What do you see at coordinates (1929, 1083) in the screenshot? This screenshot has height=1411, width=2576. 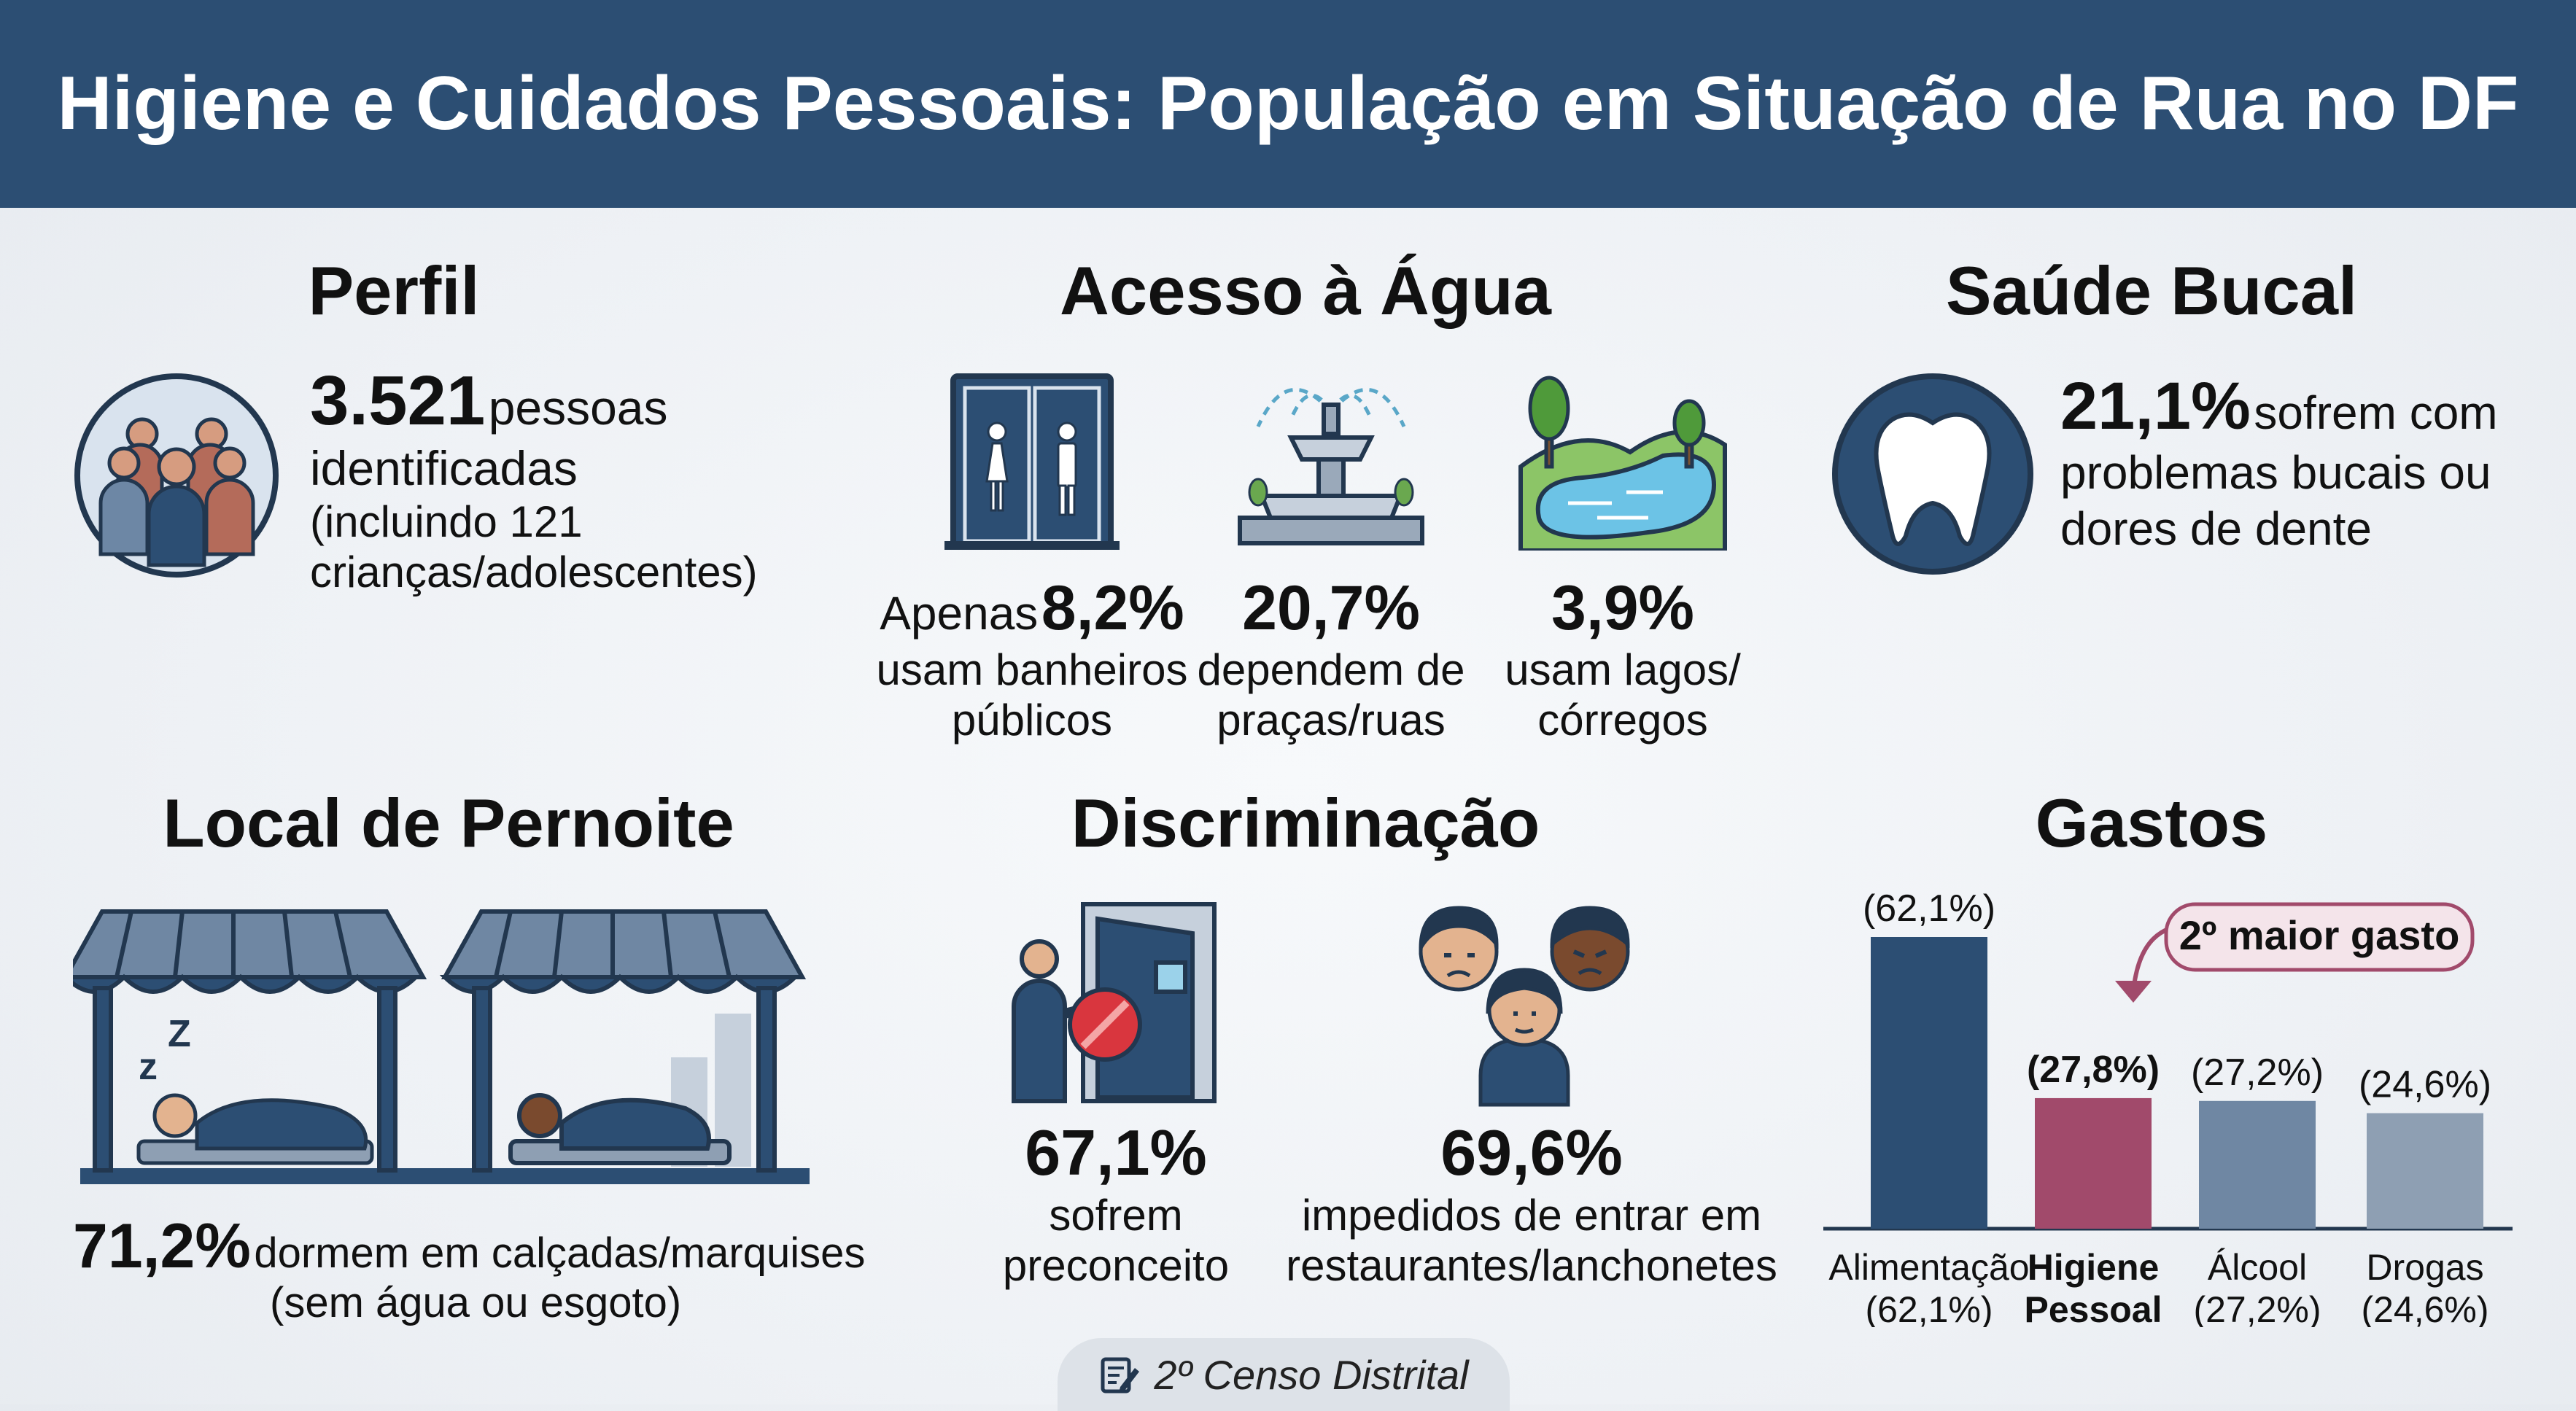 I see `bar-alimentacao` at bounding box center [1929, 1083].